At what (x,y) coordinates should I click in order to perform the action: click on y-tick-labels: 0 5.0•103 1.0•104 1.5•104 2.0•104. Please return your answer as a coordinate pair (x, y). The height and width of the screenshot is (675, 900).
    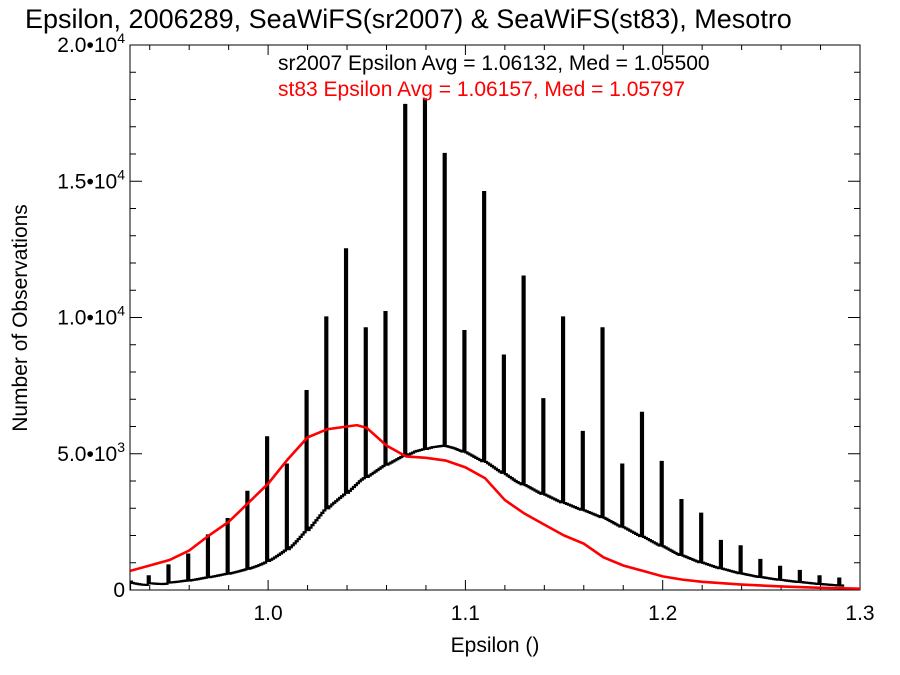
    Looking at the image, I should click on (91, 316).